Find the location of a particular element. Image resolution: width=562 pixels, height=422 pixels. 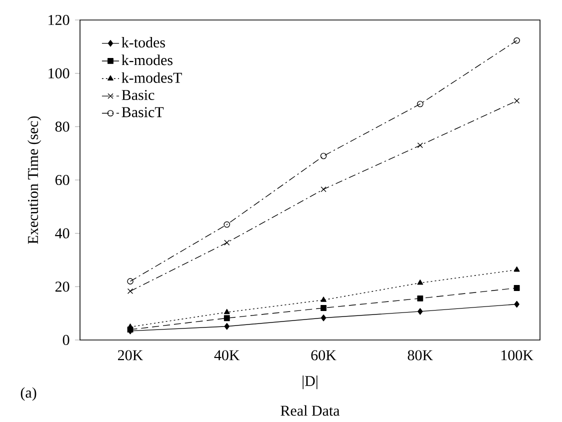

x-axis-title: |D| is located at coordinates (310, 383).